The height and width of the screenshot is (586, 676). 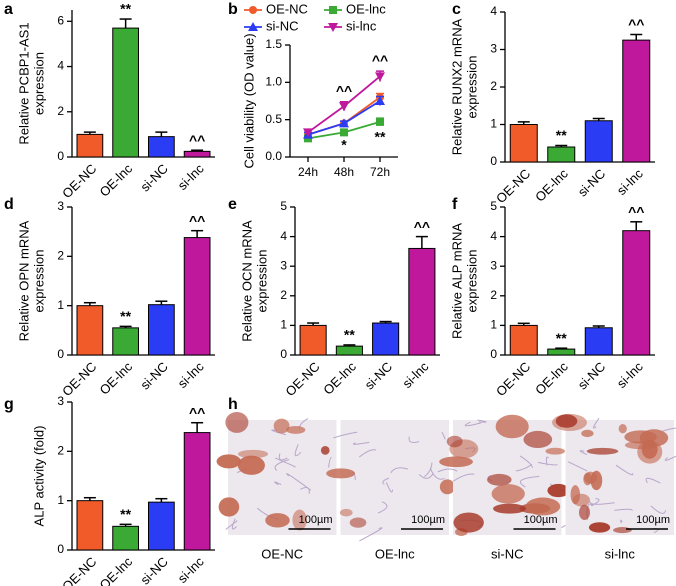 I want to click on legend-marker, so click(x=333, y=10).